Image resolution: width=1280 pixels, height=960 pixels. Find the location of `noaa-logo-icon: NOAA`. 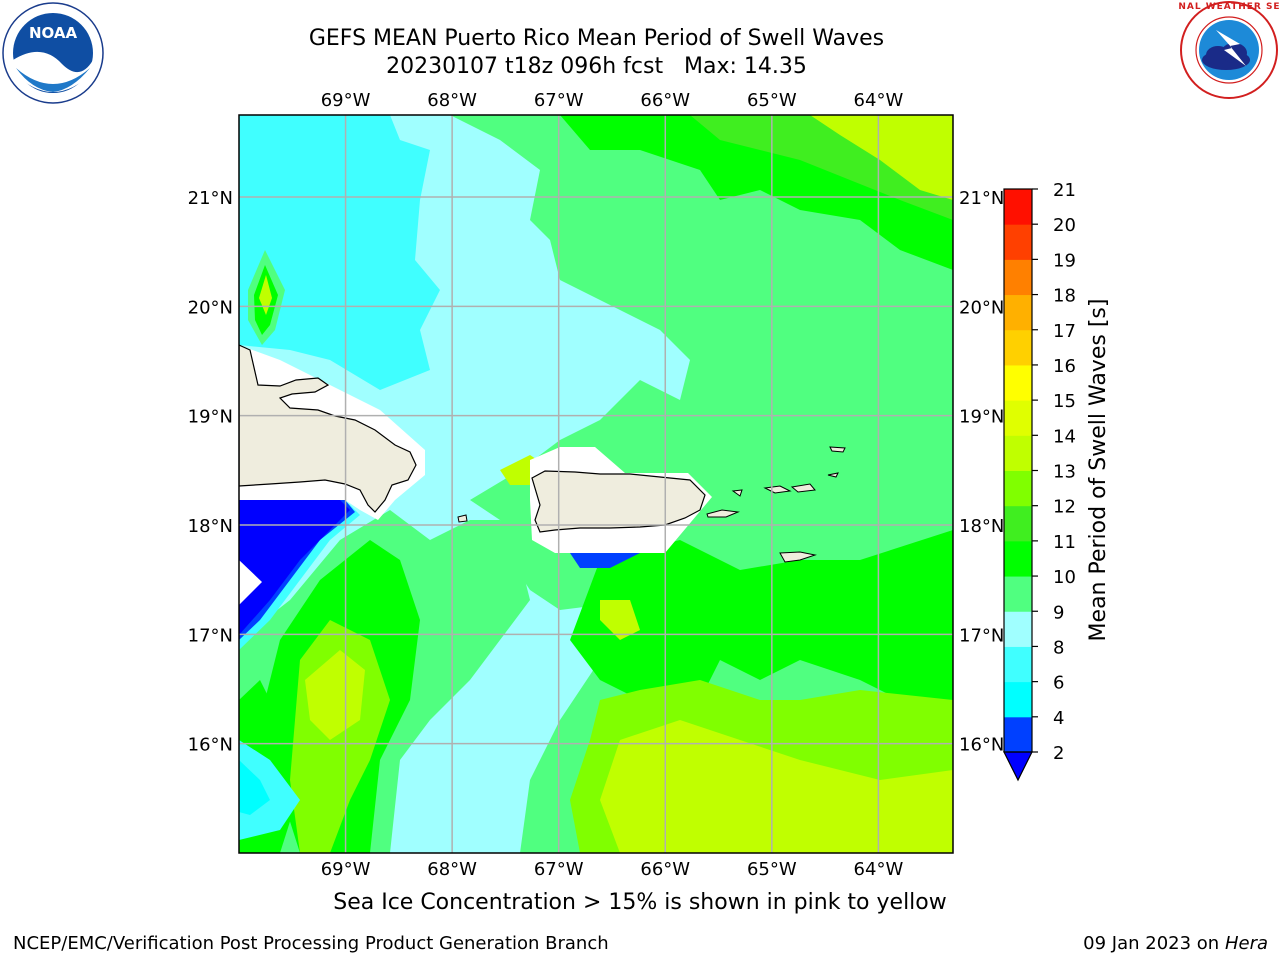

noaa-logo-icon: NOAA is located at coordinates (53, 53).